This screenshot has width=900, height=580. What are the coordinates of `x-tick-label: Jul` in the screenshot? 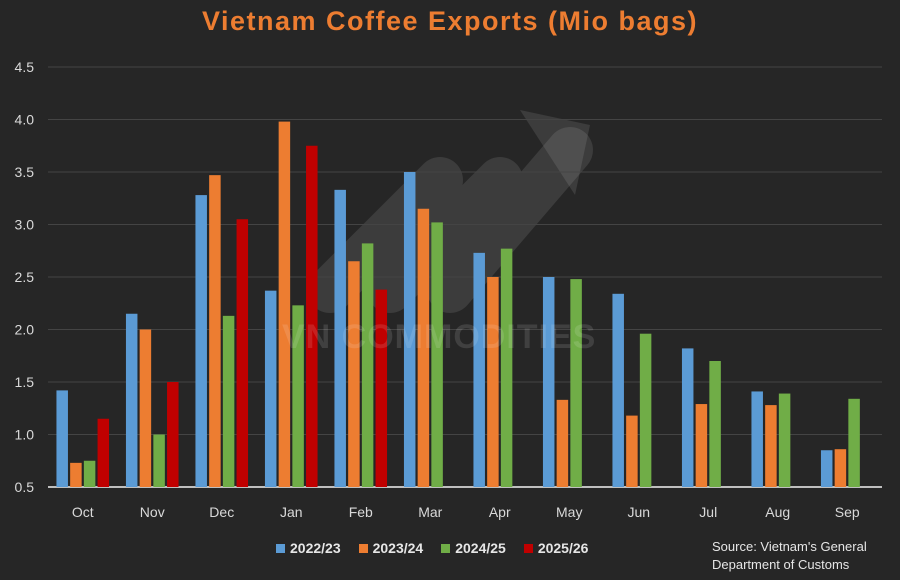 It's located at (708, 512).